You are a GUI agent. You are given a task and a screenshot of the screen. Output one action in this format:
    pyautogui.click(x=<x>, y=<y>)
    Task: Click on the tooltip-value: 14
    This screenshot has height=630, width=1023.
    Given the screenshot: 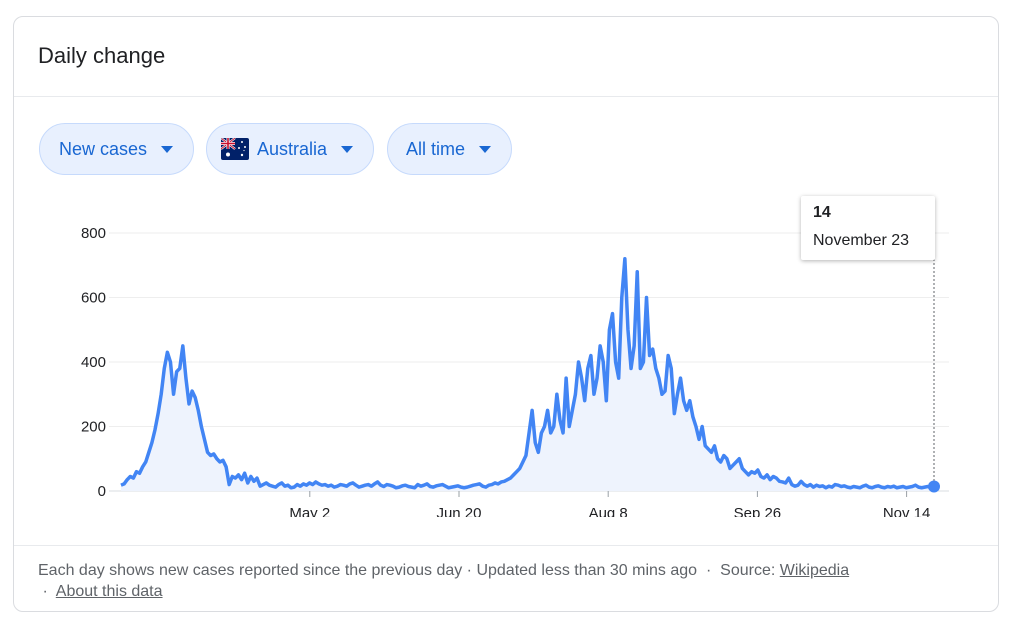 What is the action you would take?
    pyautogui.click(x=822, y=212)
    